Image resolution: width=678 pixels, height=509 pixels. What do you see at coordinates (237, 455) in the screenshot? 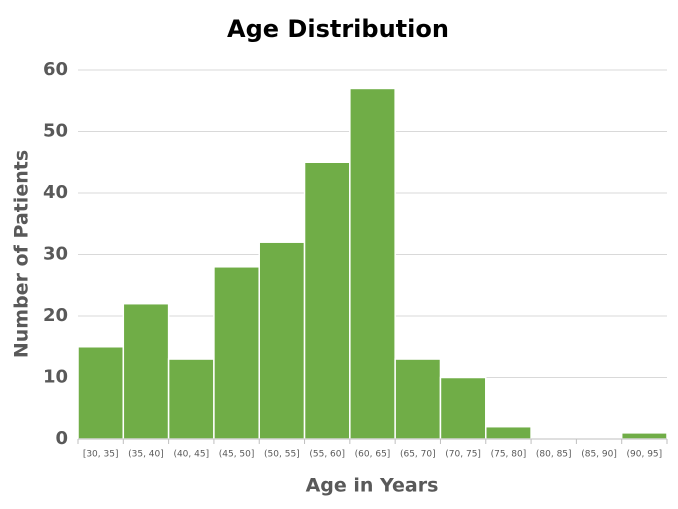
I see `x-tick-label: (45, 50]` at bounding box center [237, 455].